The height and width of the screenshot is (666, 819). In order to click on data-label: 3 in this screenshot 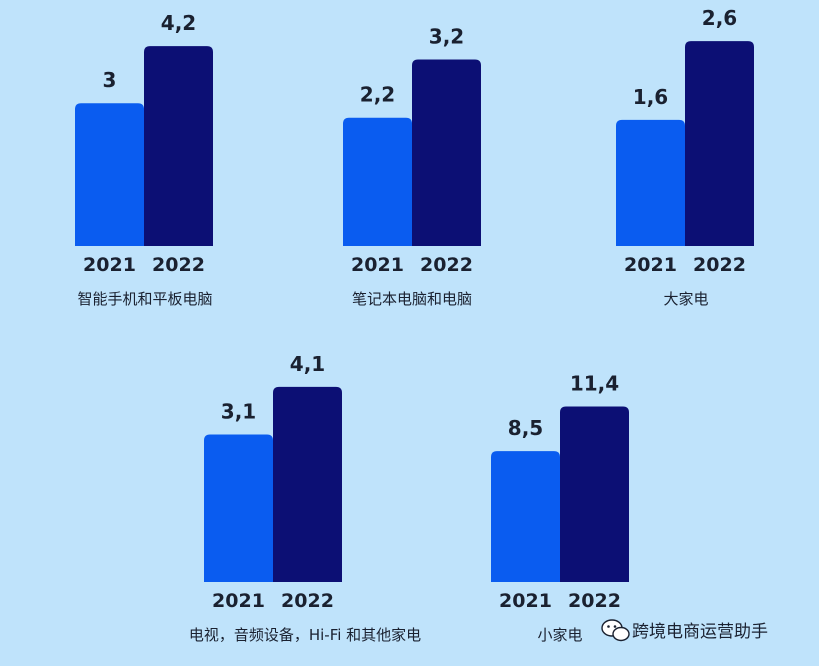, I will do `click(110, 80)`.